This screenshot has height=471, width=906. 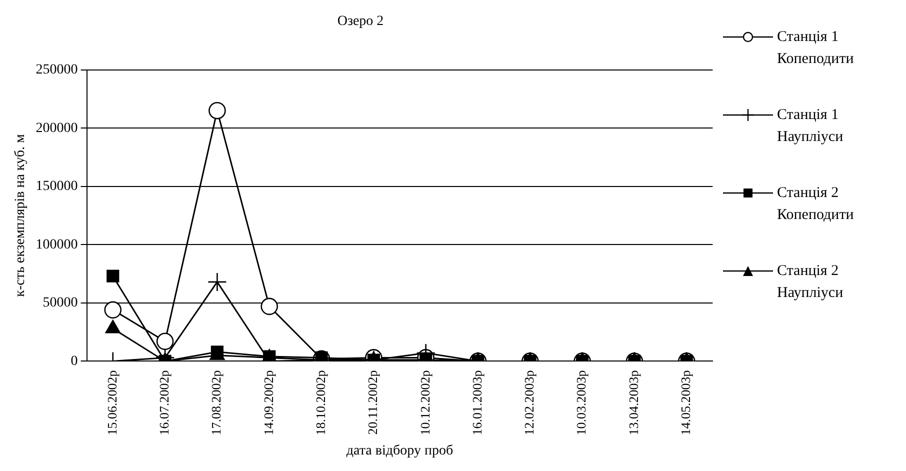 What do you see at coordinates (57, 186) in the screenshot?
I see `y-tick-label: 150000` at bounding box center [57, 186].